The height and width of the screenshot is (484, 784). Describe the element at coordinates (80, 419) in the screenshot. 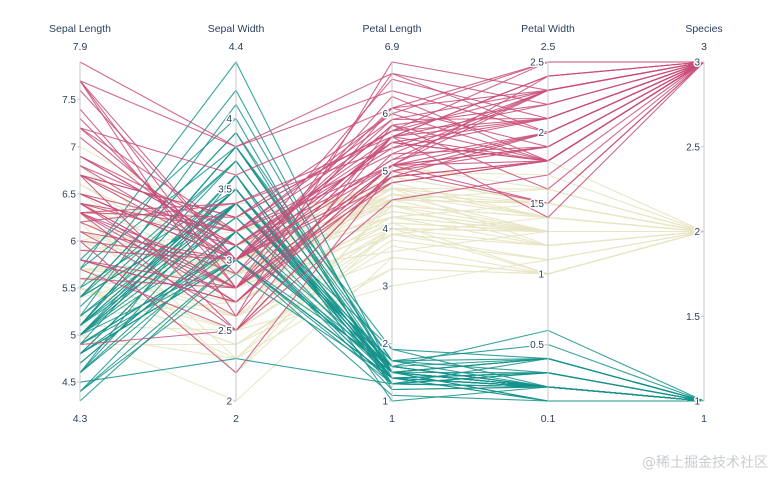

I see `axis-range-min: 4.3` at that location.